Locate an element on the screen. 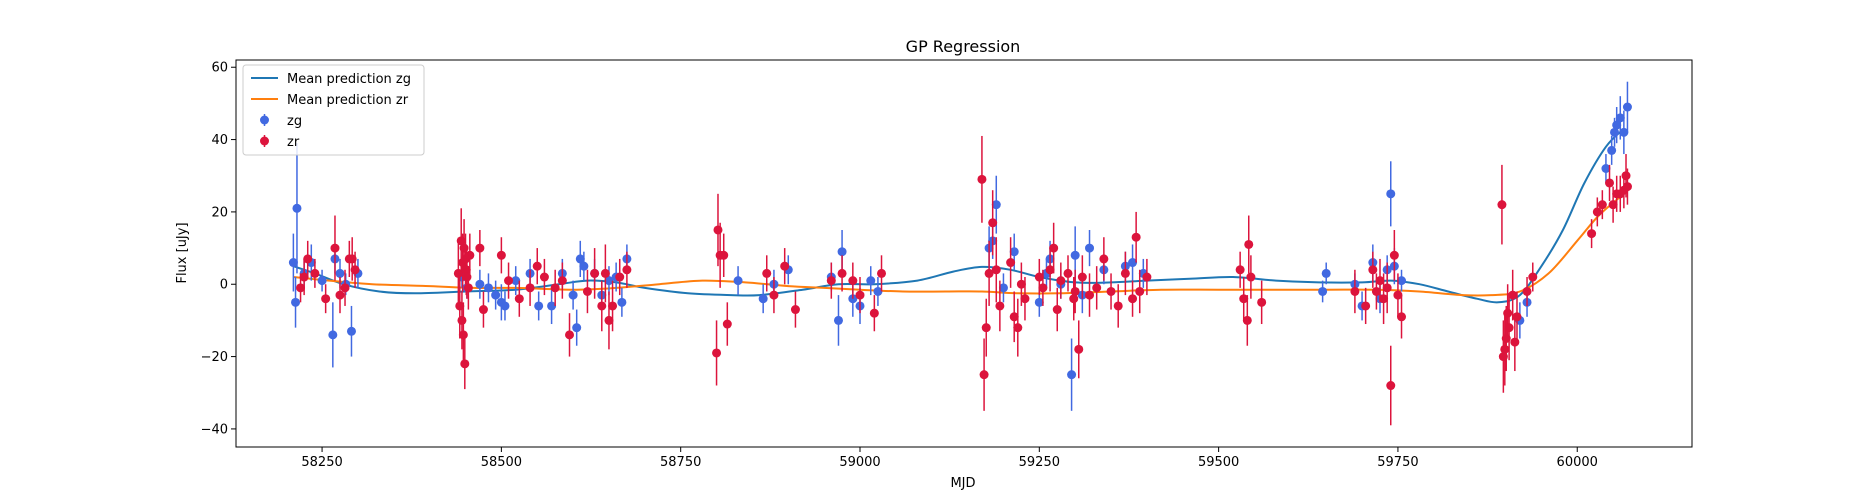  x-tick-label: 58250 is located at coordinates (321, 462).